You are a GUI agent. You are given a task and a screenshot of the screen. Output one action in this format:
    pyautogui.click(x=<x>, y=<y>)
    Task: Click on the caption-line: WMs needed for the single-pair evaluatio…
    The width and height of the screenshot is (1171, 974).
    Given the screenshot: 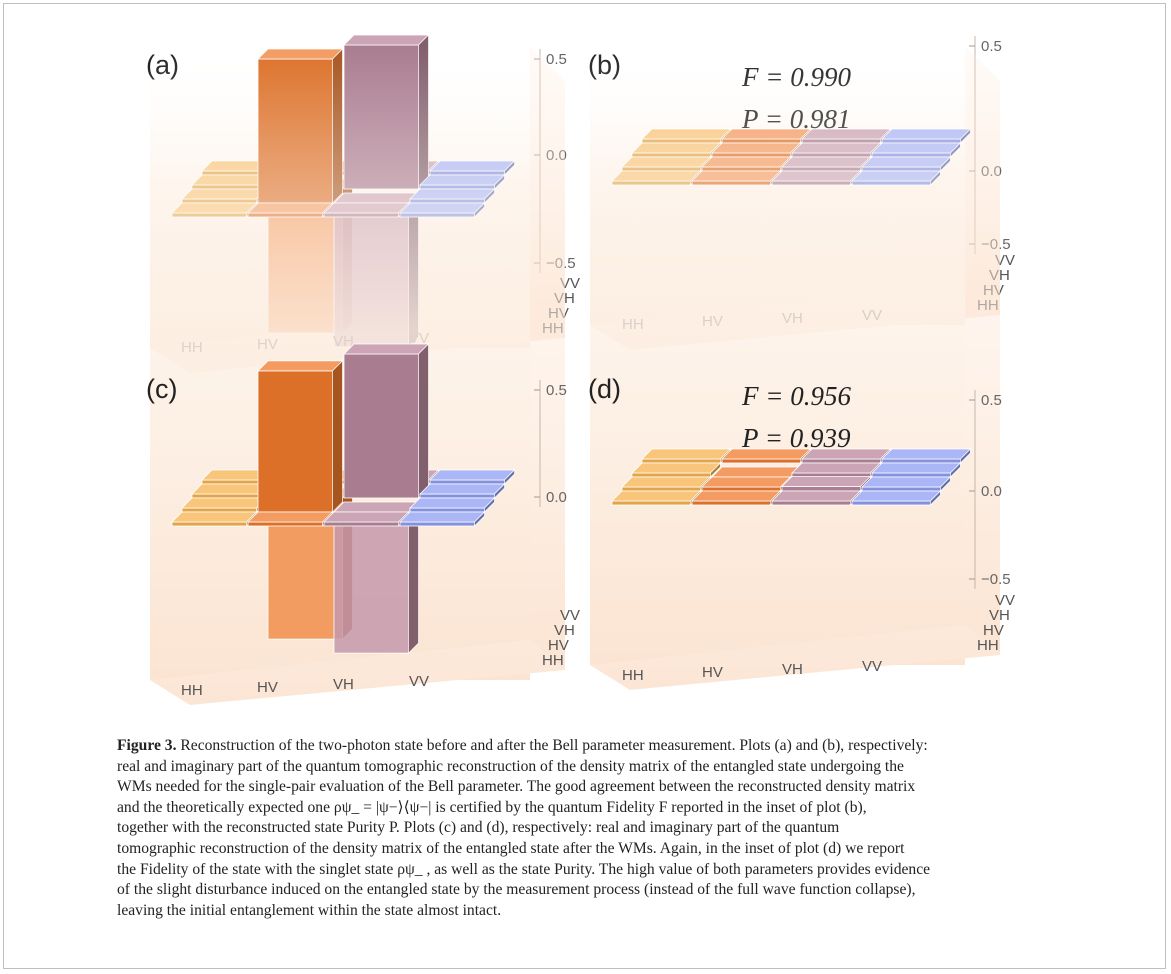 What is the action you would take?
    pyautogui.click(x=516, y=787)
    